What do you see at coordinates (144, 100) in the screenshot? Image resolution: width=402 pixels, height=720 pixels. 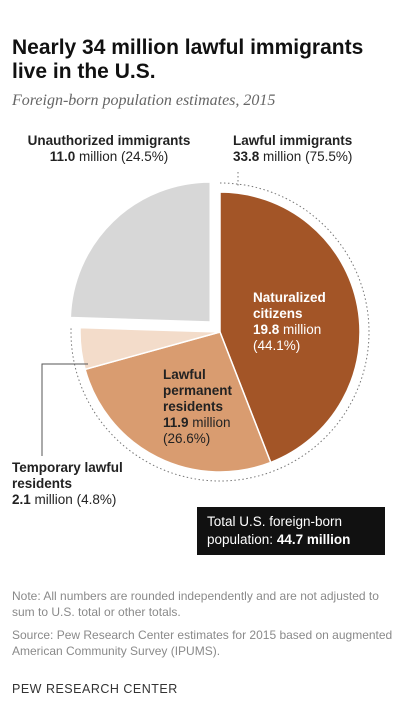 I see `chart-subtitle: Foreign-born population estimates, 2015` at bounding box center [144, 100].